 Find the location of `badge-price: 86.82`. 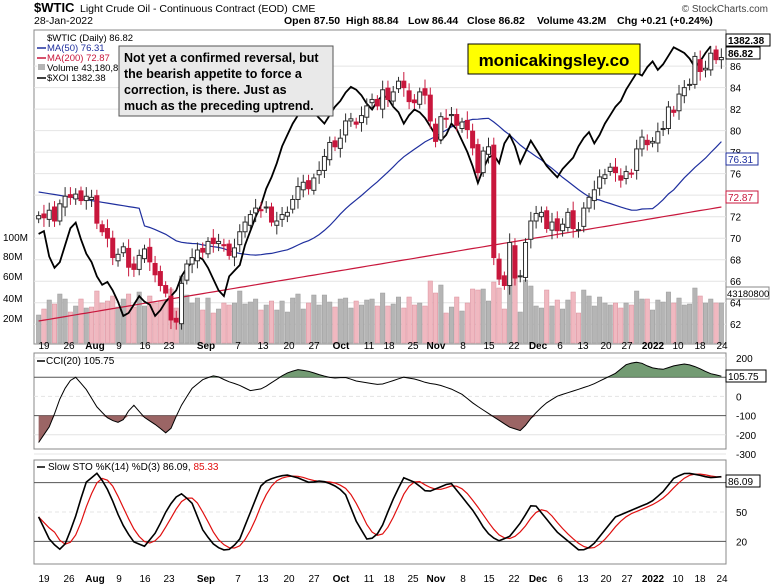

badge-price: 86.82 is located at coordinates (740, 54).